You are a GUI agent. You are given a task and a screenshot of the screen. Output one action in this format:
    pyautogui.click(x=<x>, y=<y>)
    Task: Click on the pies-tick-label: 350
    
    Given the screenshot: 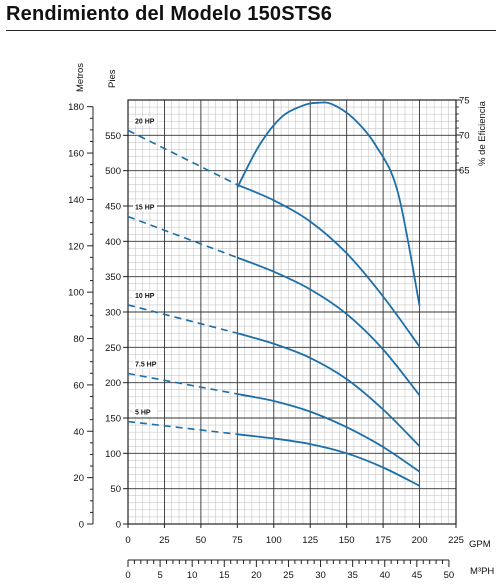 What is the action you would take?
    pyautogui.click(x=113, y=277)
    